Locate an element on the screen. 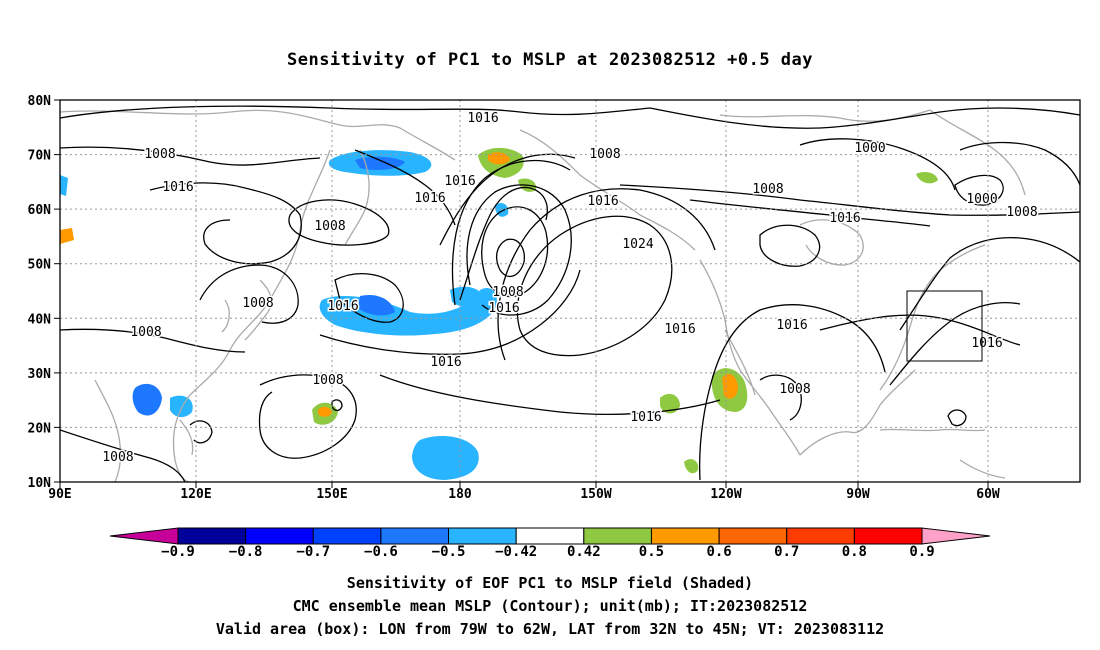  lon-label: 150E is located at coordinates (331, 494).